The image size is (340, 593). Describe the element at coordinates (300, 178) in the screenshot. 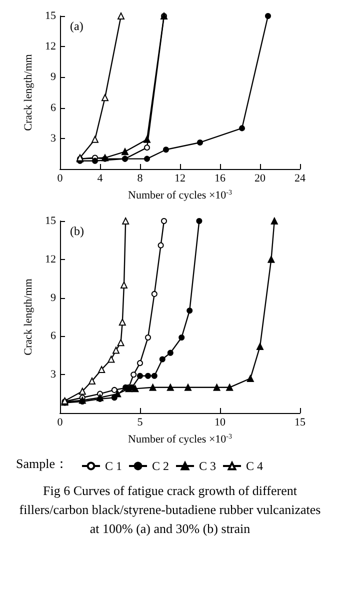

I see `x-tick-label: 24` at that location.